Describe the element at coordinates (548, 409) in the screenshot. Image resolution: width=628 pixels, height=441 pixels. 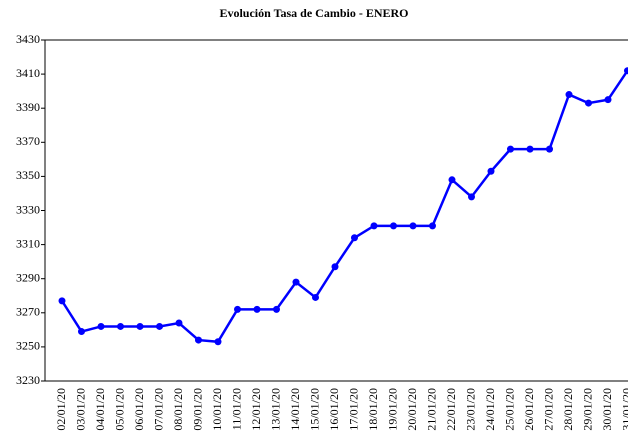
I see `x-tick-label: 27/01/20` at that location.